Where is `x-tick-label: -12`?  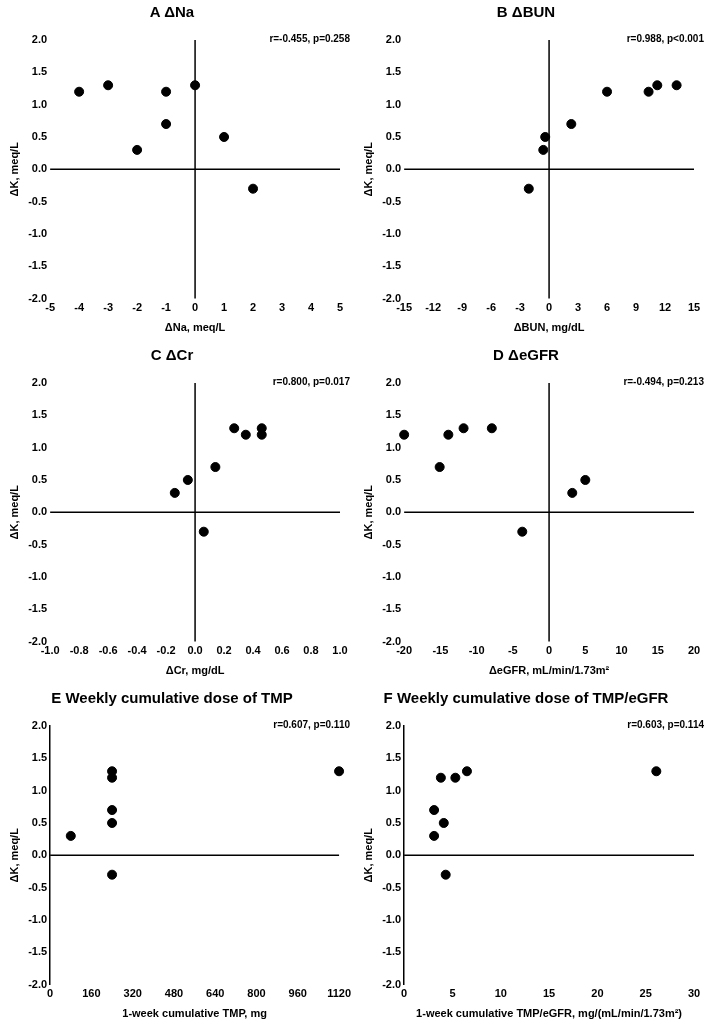
x-tick-label: -12 is located at coordinates (433, 307).